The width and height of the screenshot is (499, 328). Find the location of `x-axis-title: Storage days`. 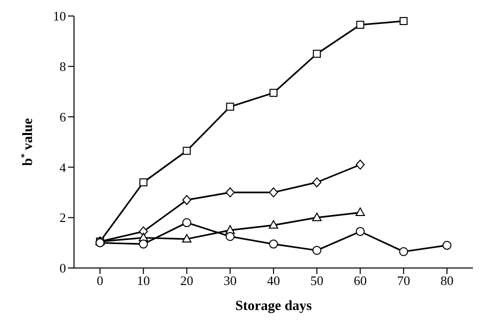

x-axis-title: Storage days is located at coordinates (273, 306).